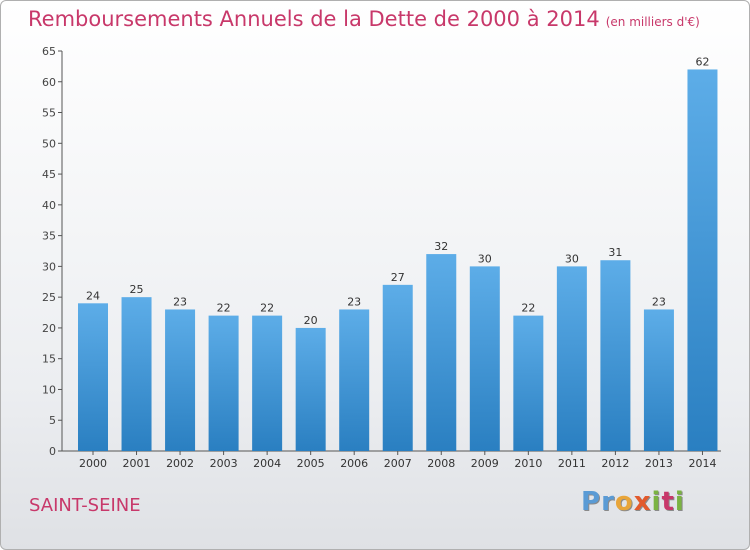 The height and width of the screenshot is (550, 750). Describe the element at coordinates (311, 463) in the screenshot. I see `x-tick-label: 2005` at that location.